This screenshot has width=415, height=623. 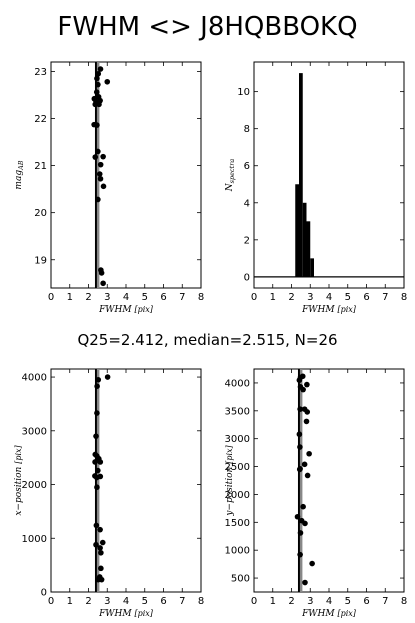 What do you see at coordinates (207, 27) in the screenshot?
I see `page-title: FWHM <> J8HQBBOKQ` at bounding box center [207, 27].